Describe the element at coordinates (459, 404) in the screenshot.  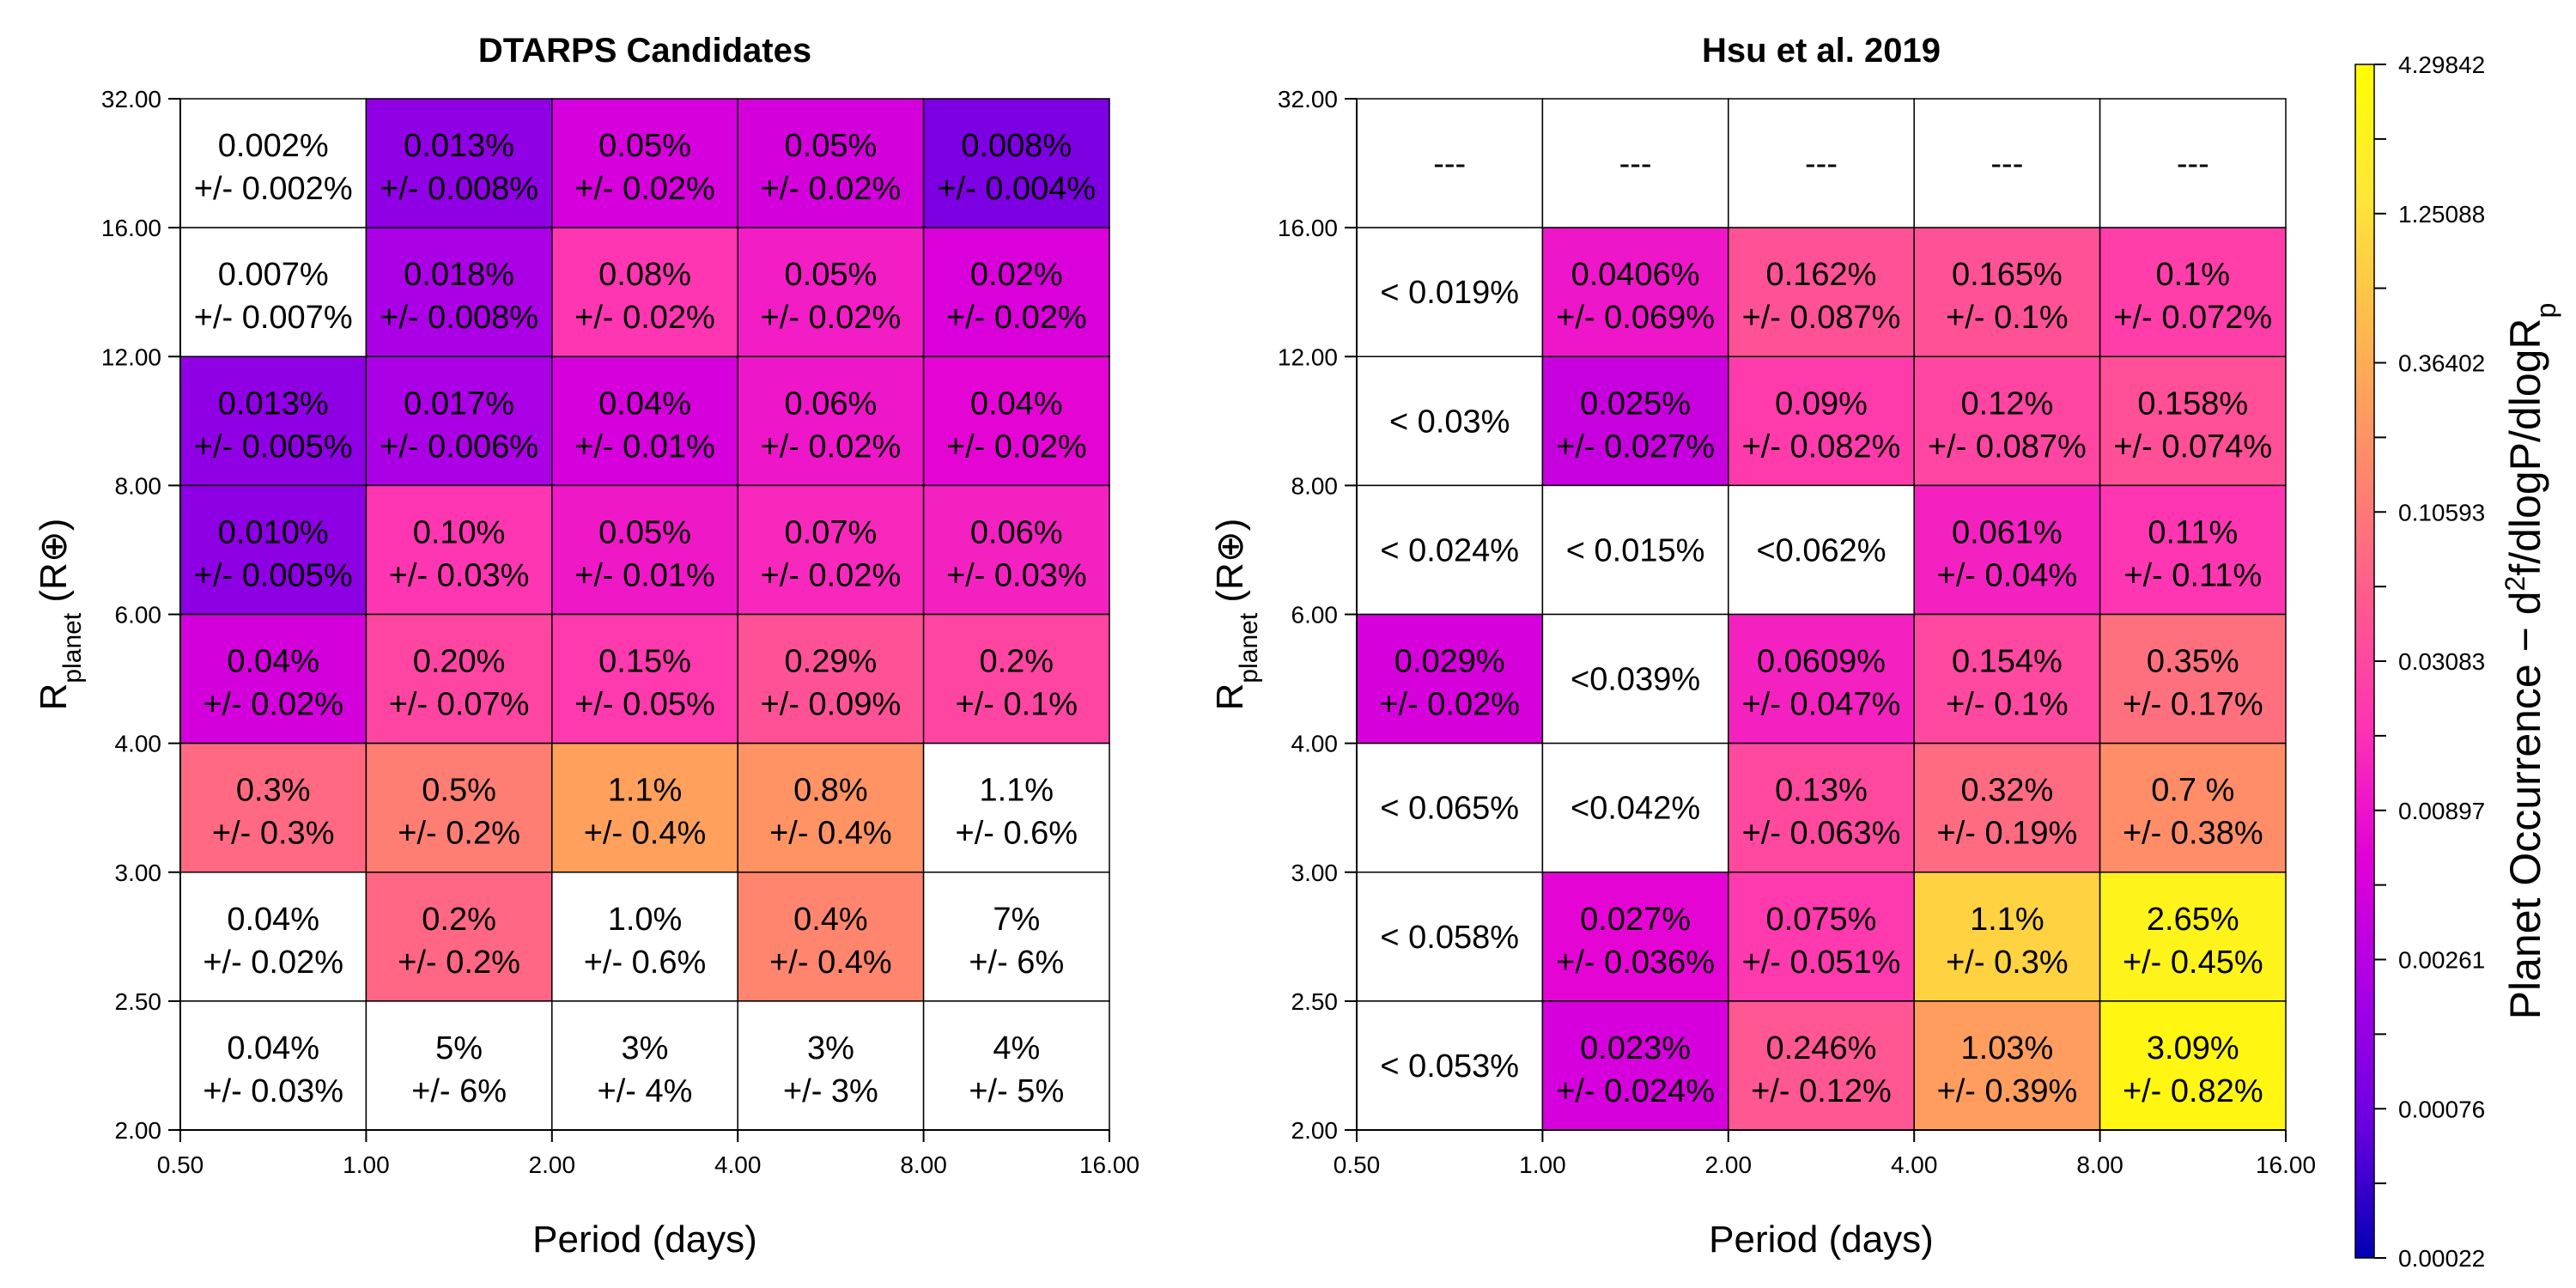
I see `cell-value-label: 0.017%` at that location.